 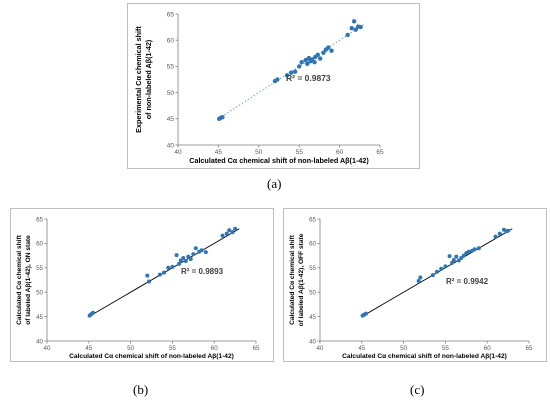 I want to click on y-axis-label-line: of labeled Aβ(1-42), ON state, so click(x=28, y=280).